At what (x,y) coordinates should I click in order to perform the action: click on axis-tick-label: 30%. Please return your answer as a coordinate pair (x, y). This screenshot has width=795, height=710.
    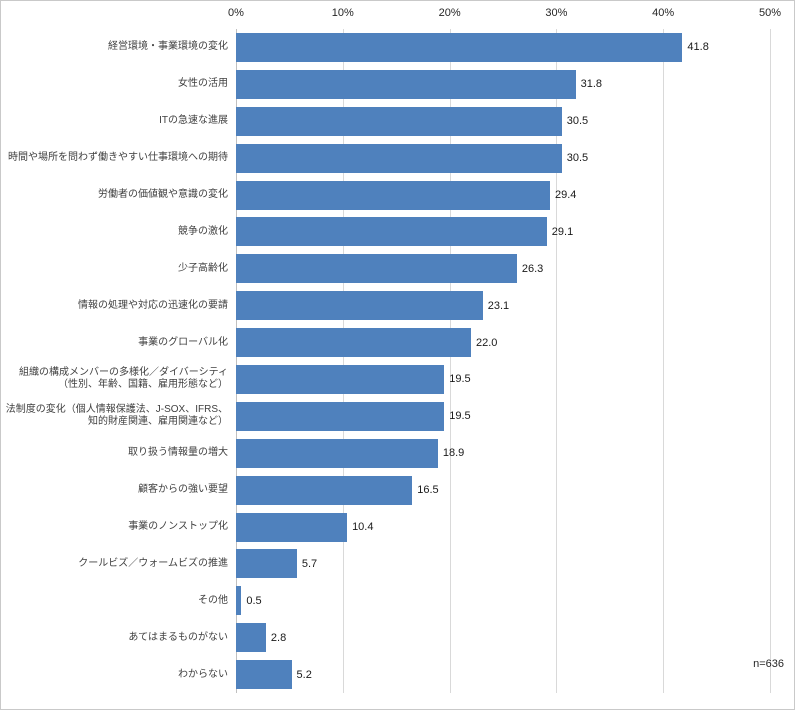
    Looking at the image, I should click on (556, 13).